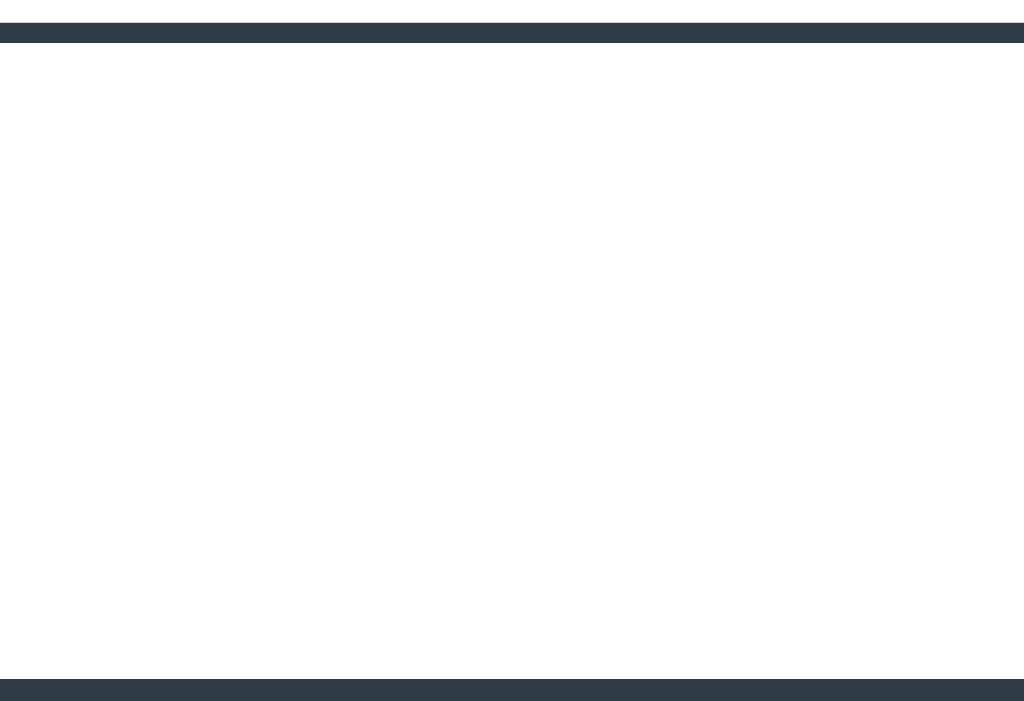 The image size is (1024, 701). I want to click on menu-bar, so click(512, 33).